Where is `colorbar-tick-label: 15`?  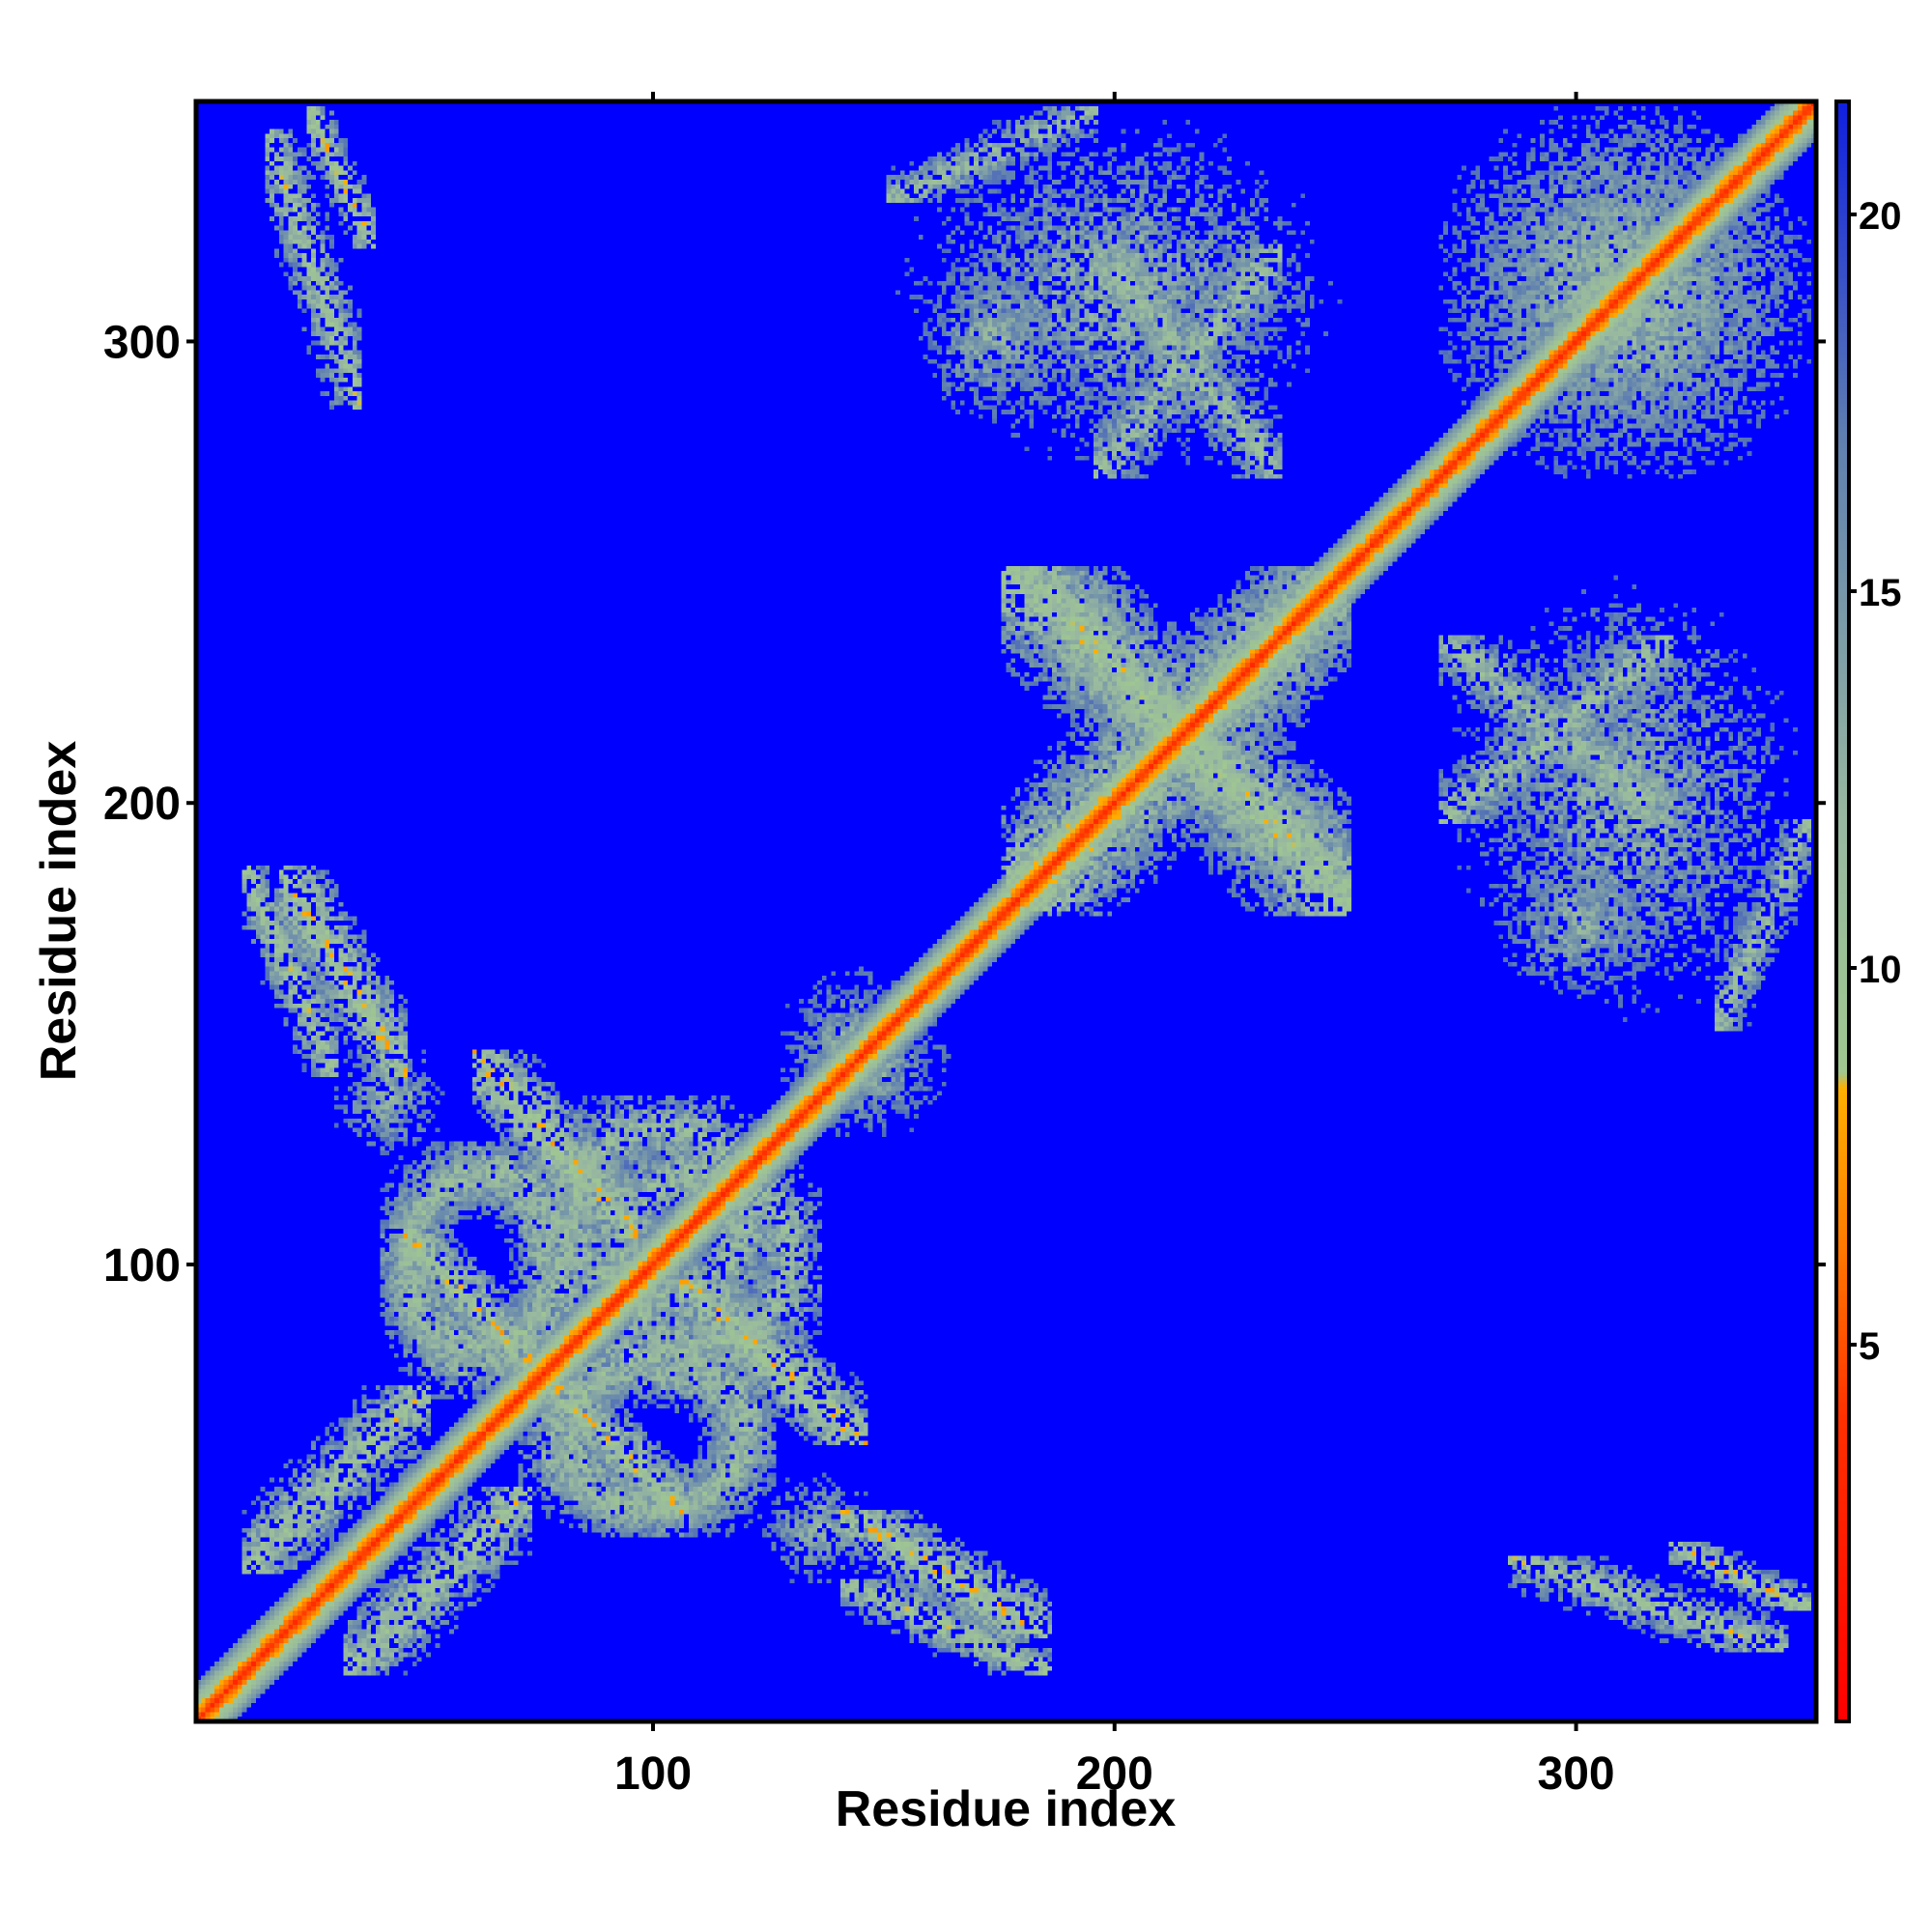 colorbar-tick-label: 15 is located at coordinates (1880, 593).